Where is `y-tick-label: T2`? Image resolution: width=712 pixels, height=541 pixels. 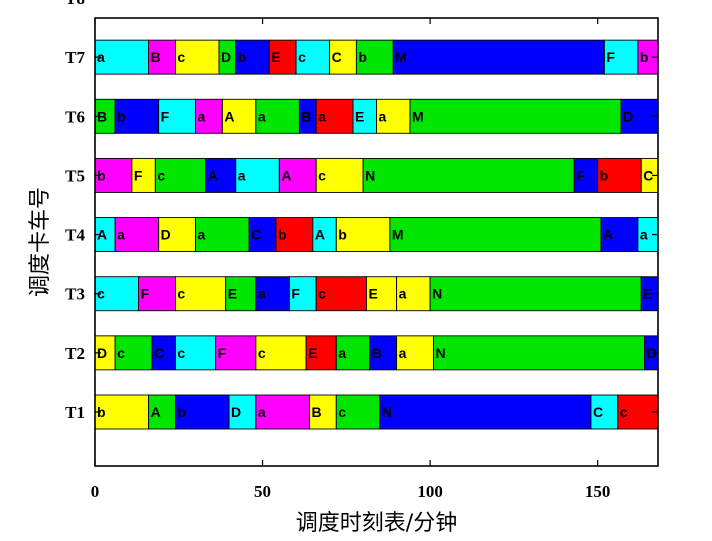 y-tick-label: T2 is located at coordinates (75, 353).